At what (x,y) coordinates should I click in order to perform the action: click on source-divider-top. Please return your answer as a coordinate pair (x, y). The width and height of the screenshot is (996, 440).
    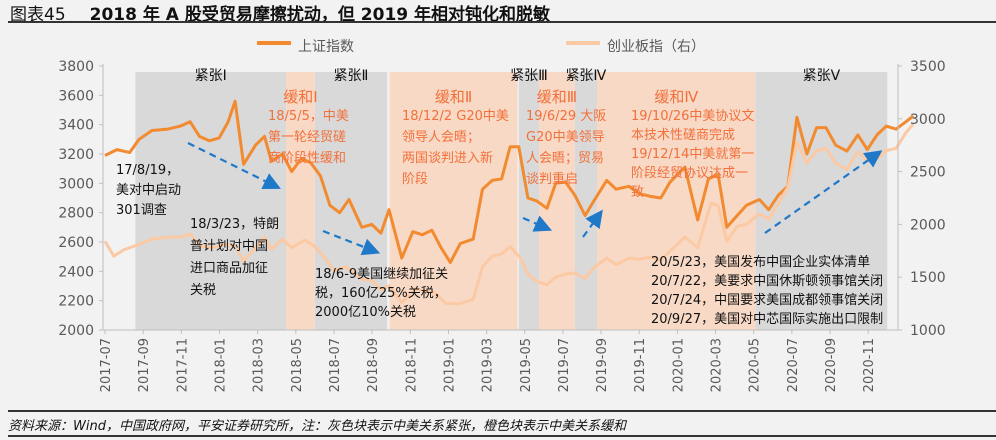
    Looking at the image, I should click on (502, 411).